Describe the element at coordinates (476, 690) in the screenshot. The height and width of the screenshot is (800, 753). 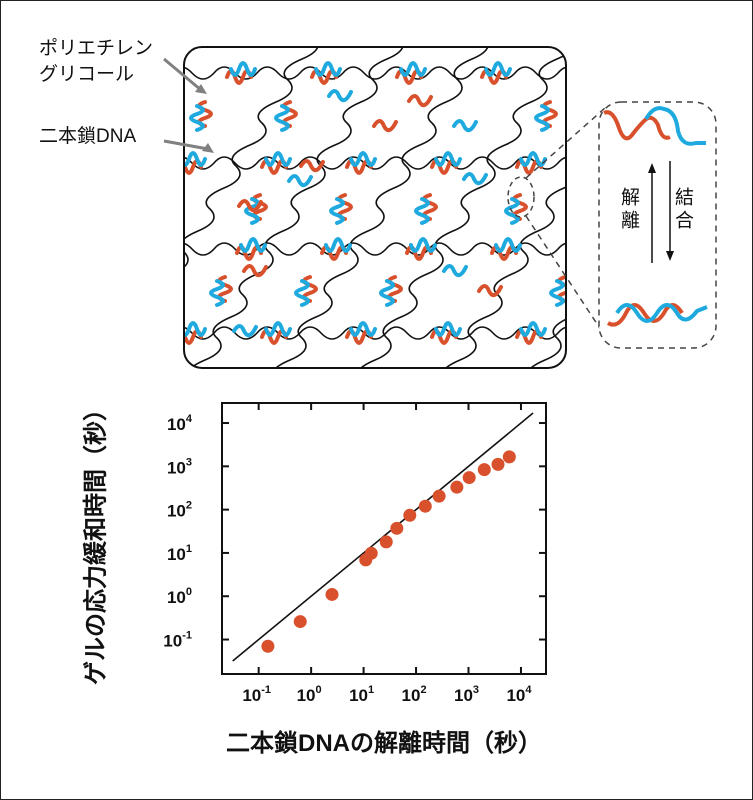
I see `x-tick-exponent: 3` at that location.